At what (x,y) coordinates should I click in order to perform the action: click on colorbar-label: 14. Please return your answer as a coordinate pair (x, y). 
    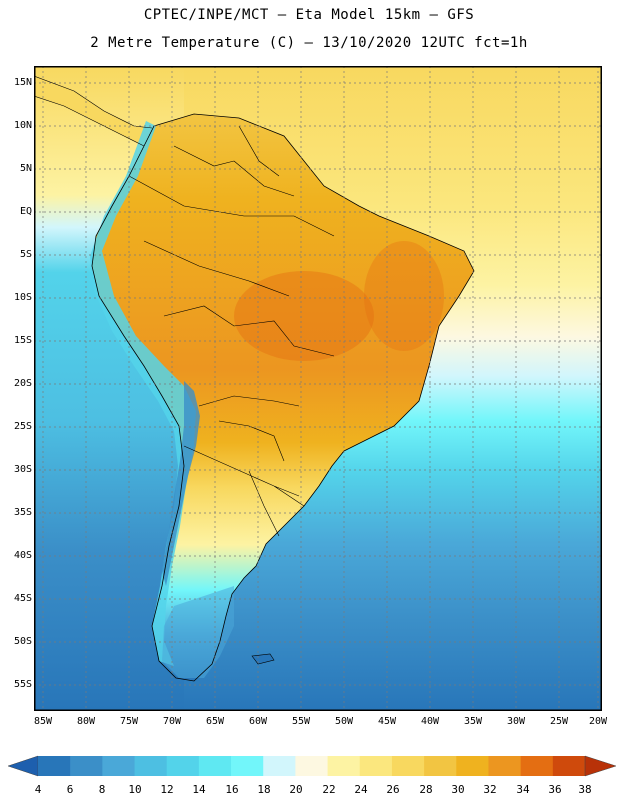
    Looking at the image, I should click on (199, 789).